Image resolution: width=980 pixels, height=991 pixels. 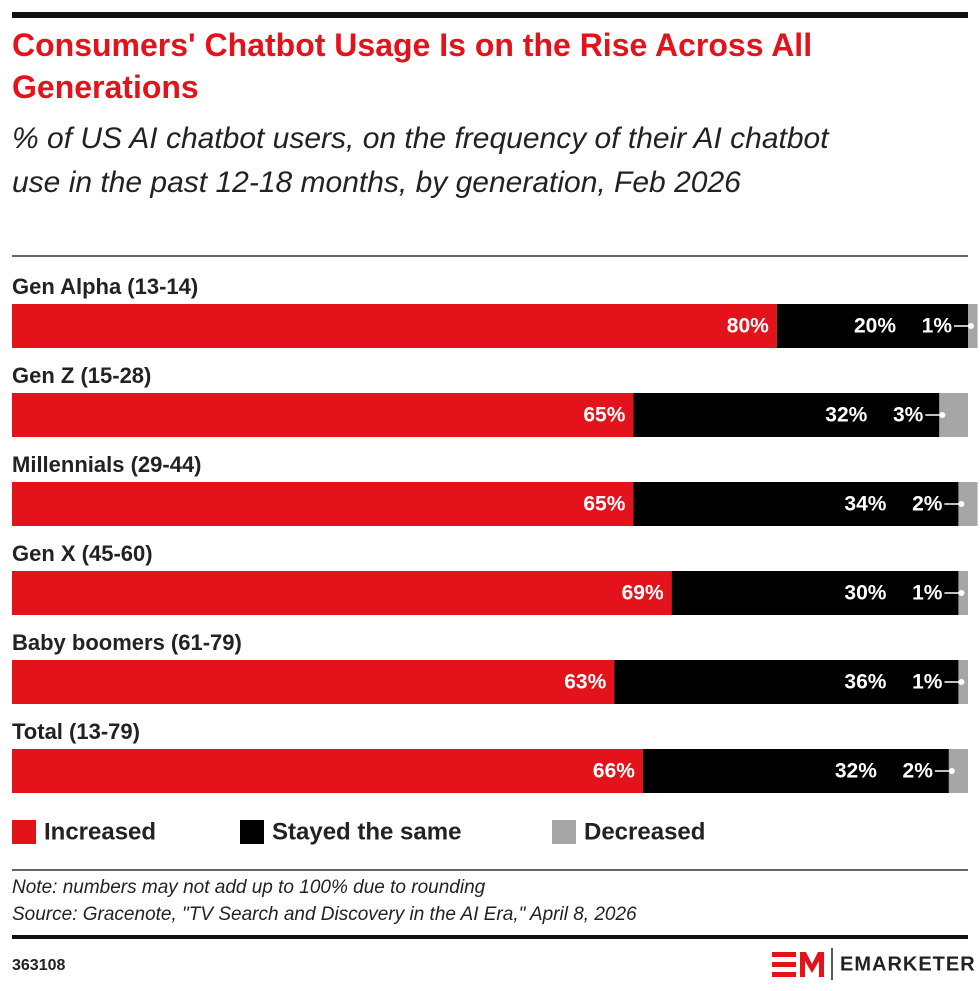 What do you see at coordinates (908, 415) in the screenshot?
I see `value-label: 3%` at bounding box center [908, 415].